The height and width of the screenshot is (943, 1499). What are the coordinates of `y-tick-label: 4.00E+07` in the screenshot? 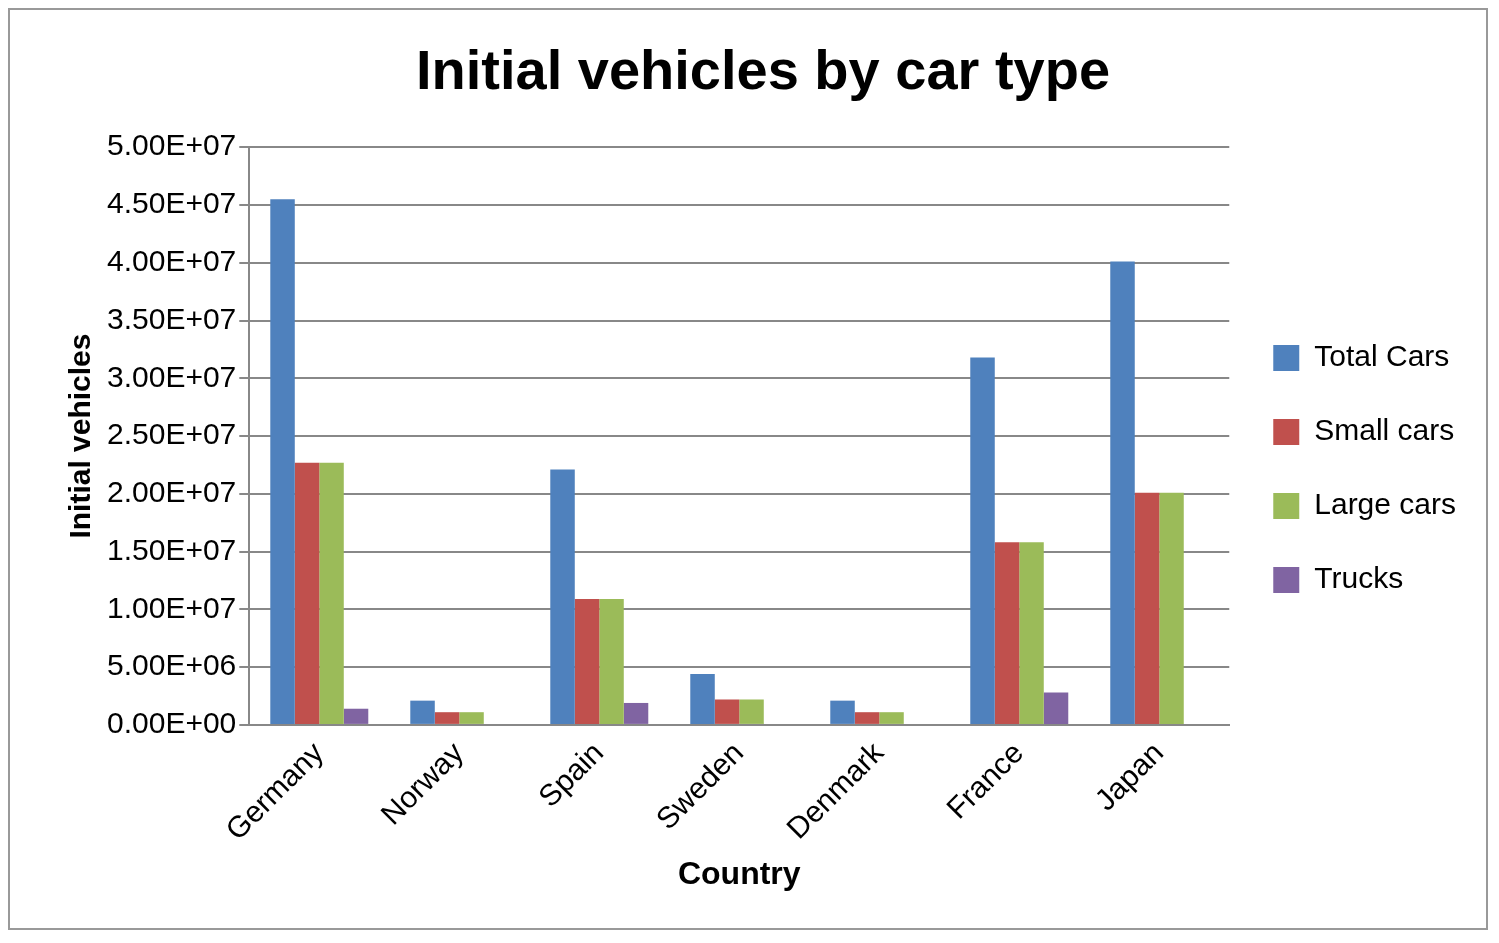 It's located at (171, 261).